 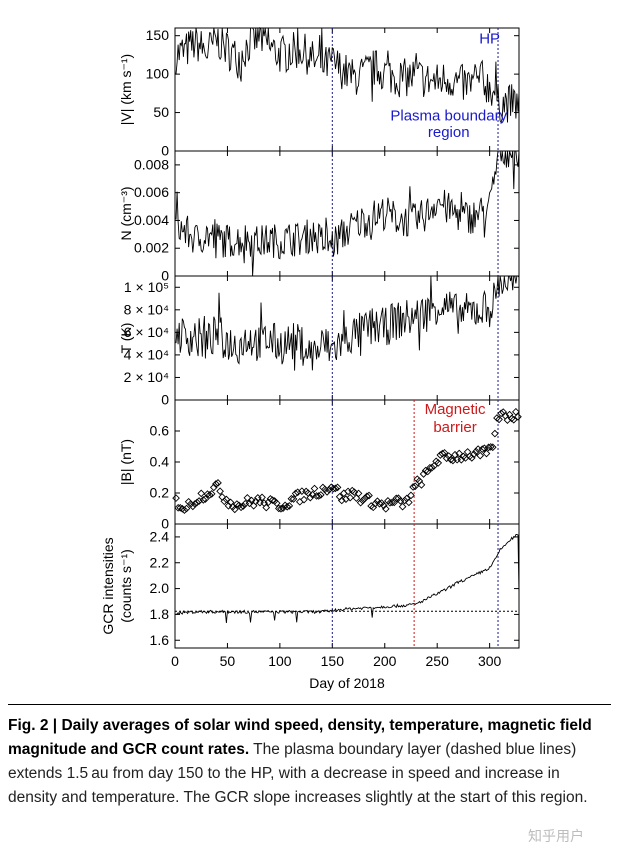 I want to click on y-tick-label: 1.8, so click(x=160, y=614).